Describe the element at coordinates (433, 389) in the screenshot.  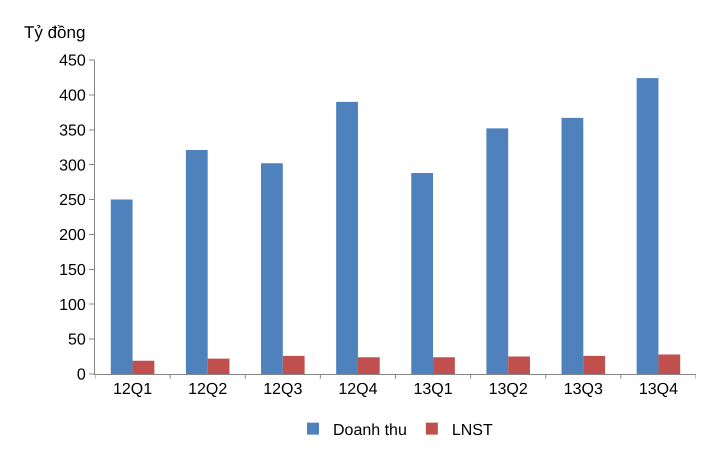
I see `x-tick-label: 13Q1` at that location.